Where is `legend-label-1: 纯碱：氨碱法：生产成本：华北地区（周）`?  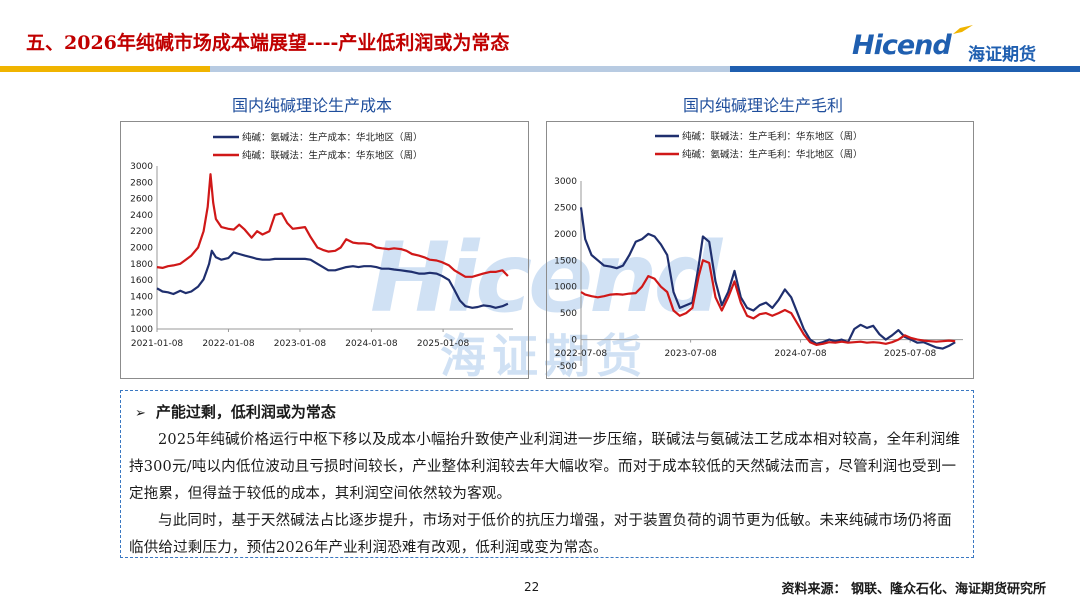
legend-label-1: 纯碱：氨碱法：生产成本：华北地区（周） is located at coordinates (332, 138).